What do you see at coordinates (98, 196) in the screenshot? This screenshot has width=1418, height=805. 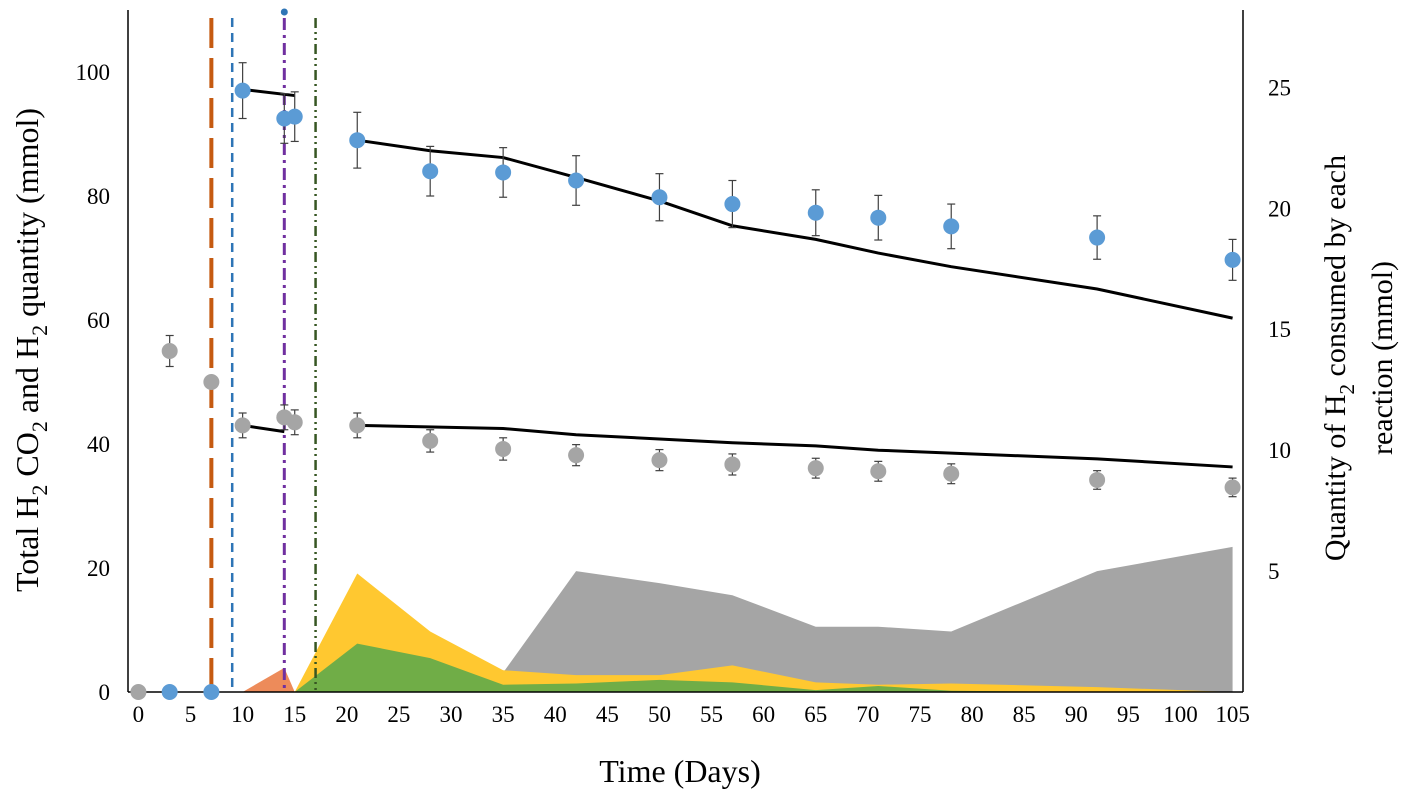 I see `y-left-tick-label: 80` at bounding box center [98, 196].